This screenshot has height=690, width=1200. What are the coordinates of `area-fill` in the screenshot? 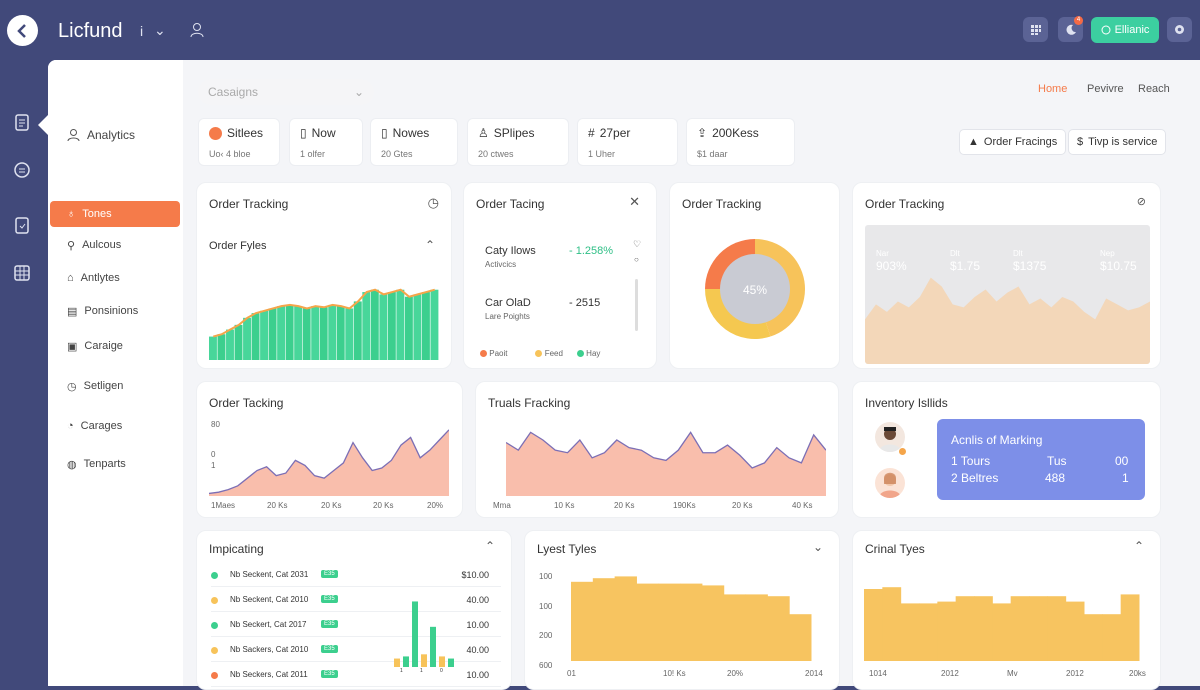 It's located at (1007, 320).